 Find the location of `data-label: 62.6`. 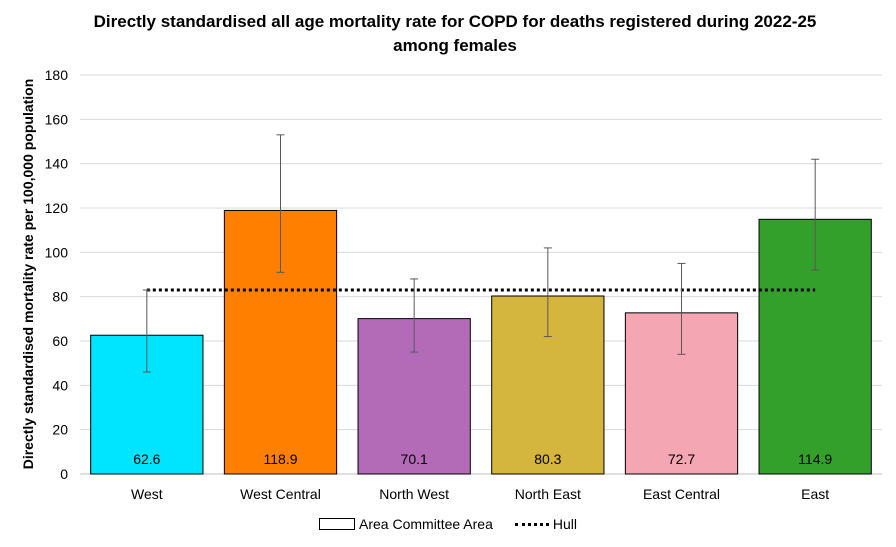

data-label: 62.6 is located at coordinates (146, 459).